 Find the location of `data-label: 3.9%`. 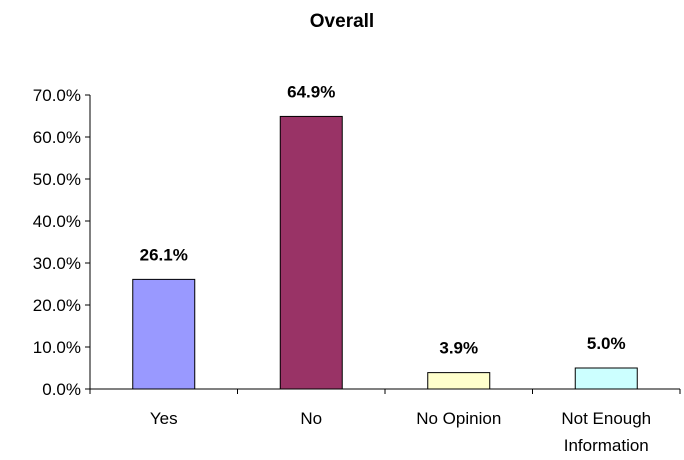

data-label: 3.9% is located at coordinates (458, 348).